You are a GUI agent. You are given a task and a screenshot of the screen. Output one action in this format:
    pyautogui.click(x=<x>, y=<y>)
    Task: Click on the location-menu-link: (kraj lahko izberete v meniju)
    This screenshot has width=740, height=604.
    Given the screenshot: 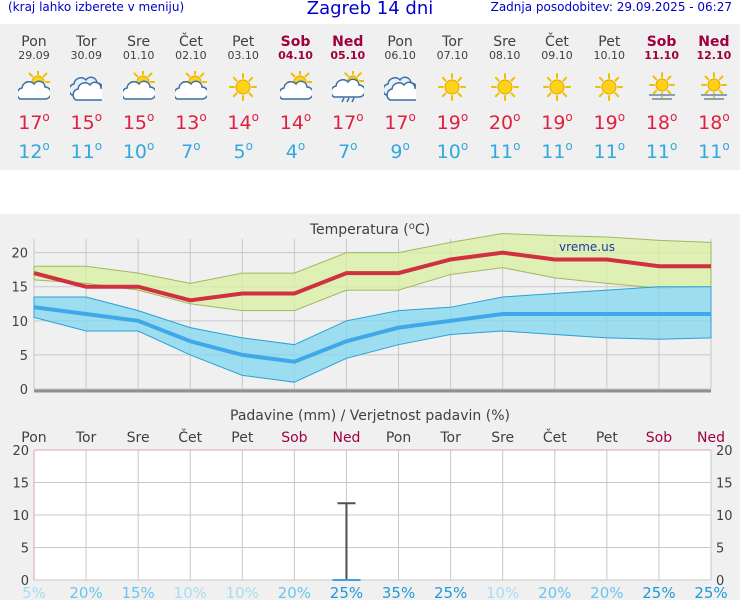 What is the action you would take?
    pyautogui.click(x=96, y=7)
    